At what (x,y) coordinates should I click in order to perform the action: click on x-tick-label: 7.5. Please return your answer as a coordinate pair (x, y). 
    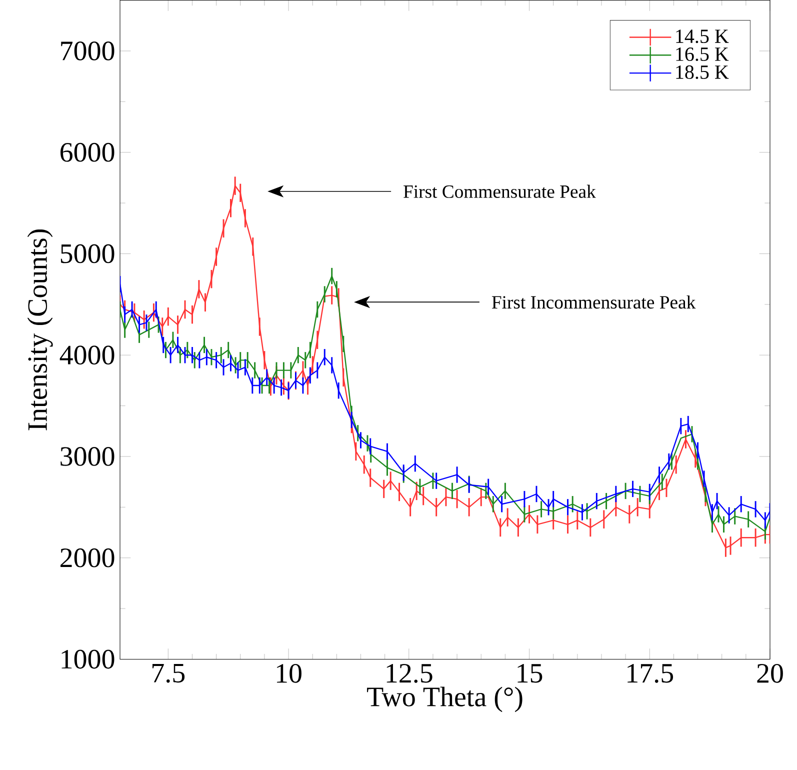
    Looking at the image, I should click on (168, 673).